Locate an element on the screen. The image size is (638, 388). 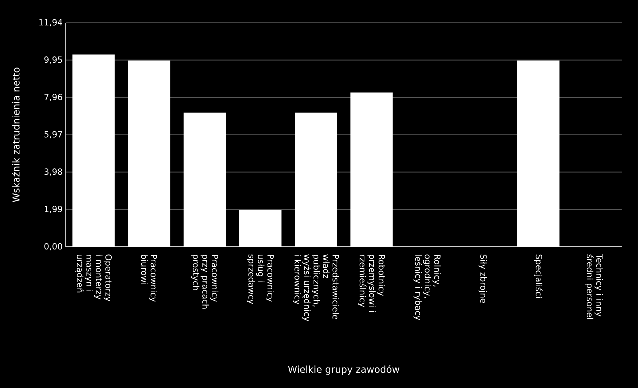
y-tick-label: 0,00 is located at coordinates (53, 247).